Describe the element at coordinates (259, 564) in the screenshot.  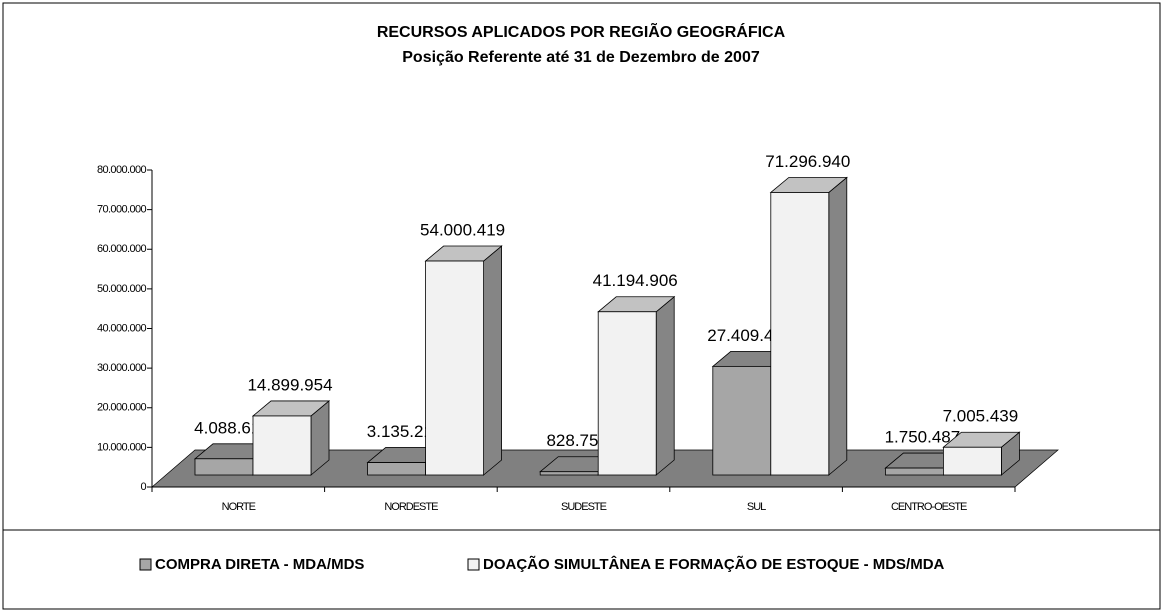
I see `legend-label: COMPRA DIRETA - MDA/MDS` at that location.